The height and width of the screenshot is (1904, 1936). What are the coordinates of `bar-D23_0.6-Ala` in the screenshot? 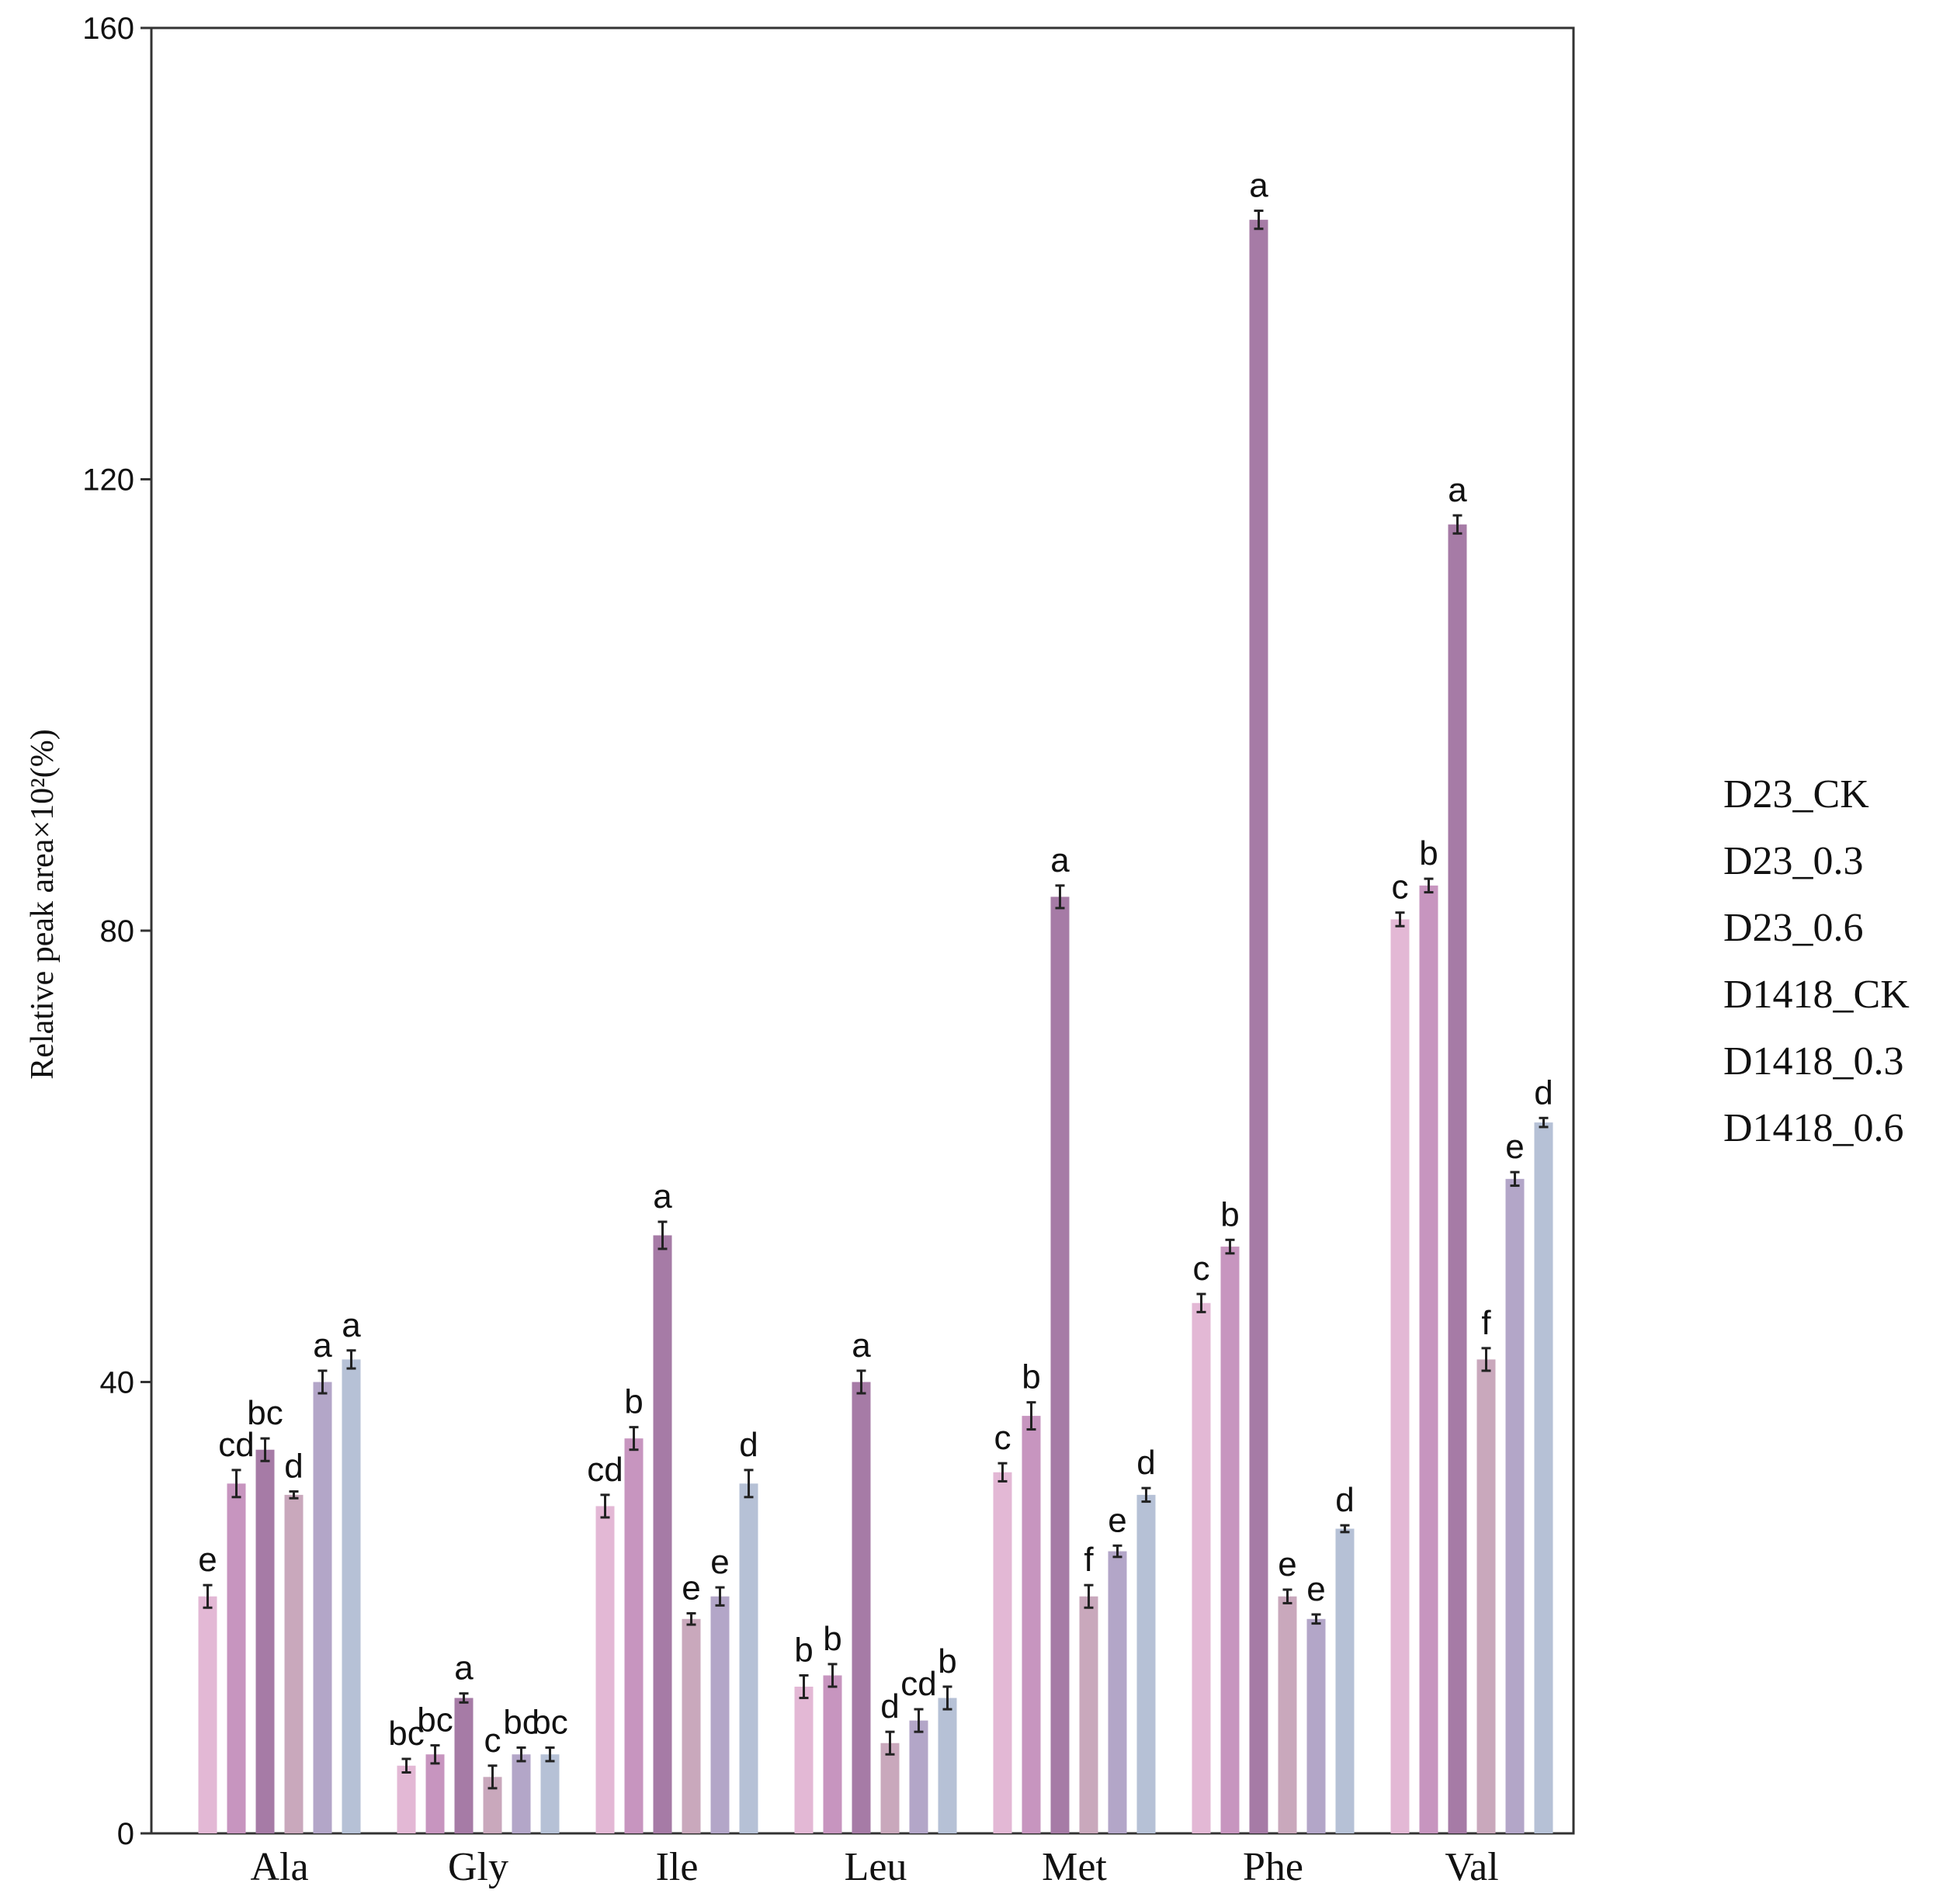 It's located at (265, 1641).